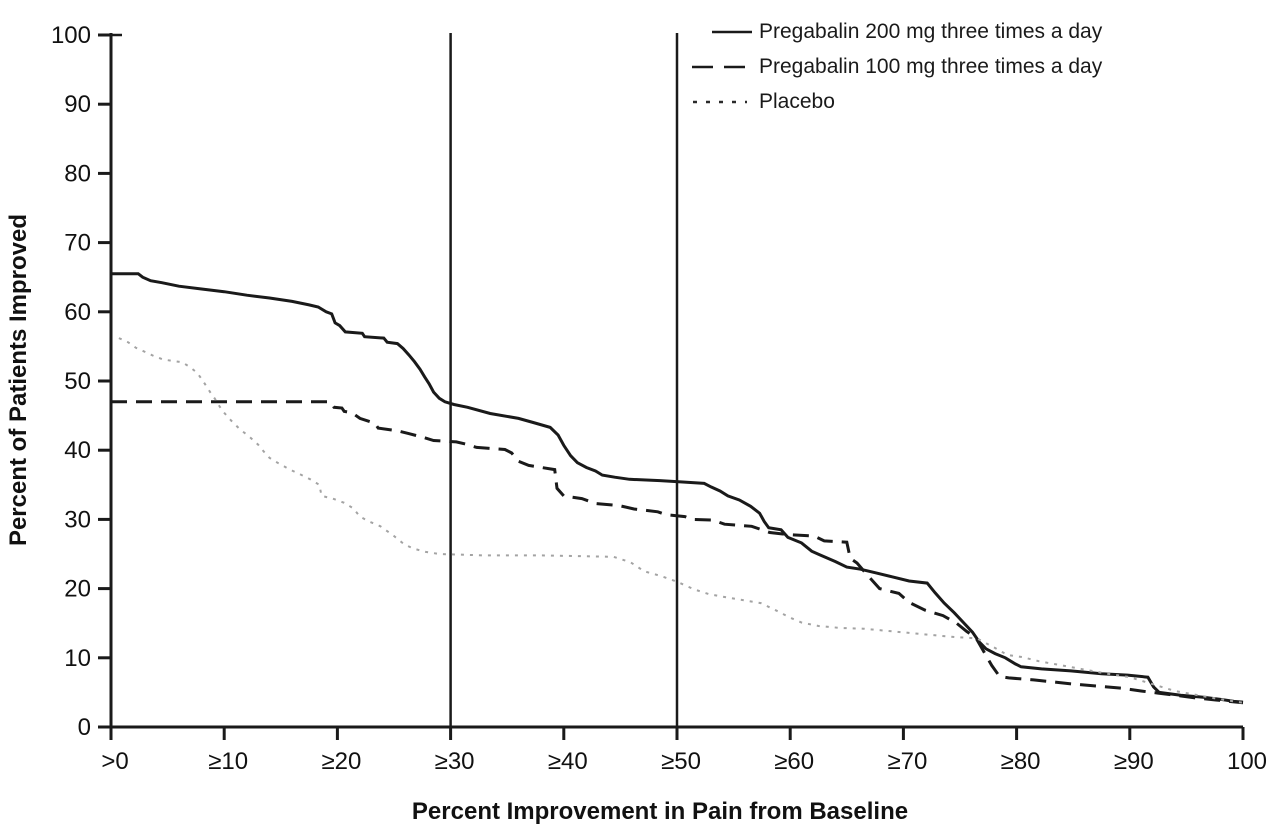 Image resolution: width=1271 pixels, height=832 pixels. What do you see at coordinates (77, 243) in the screenshot?
I see `y-tick-label-70: 70` at bounding box center [77, 243].